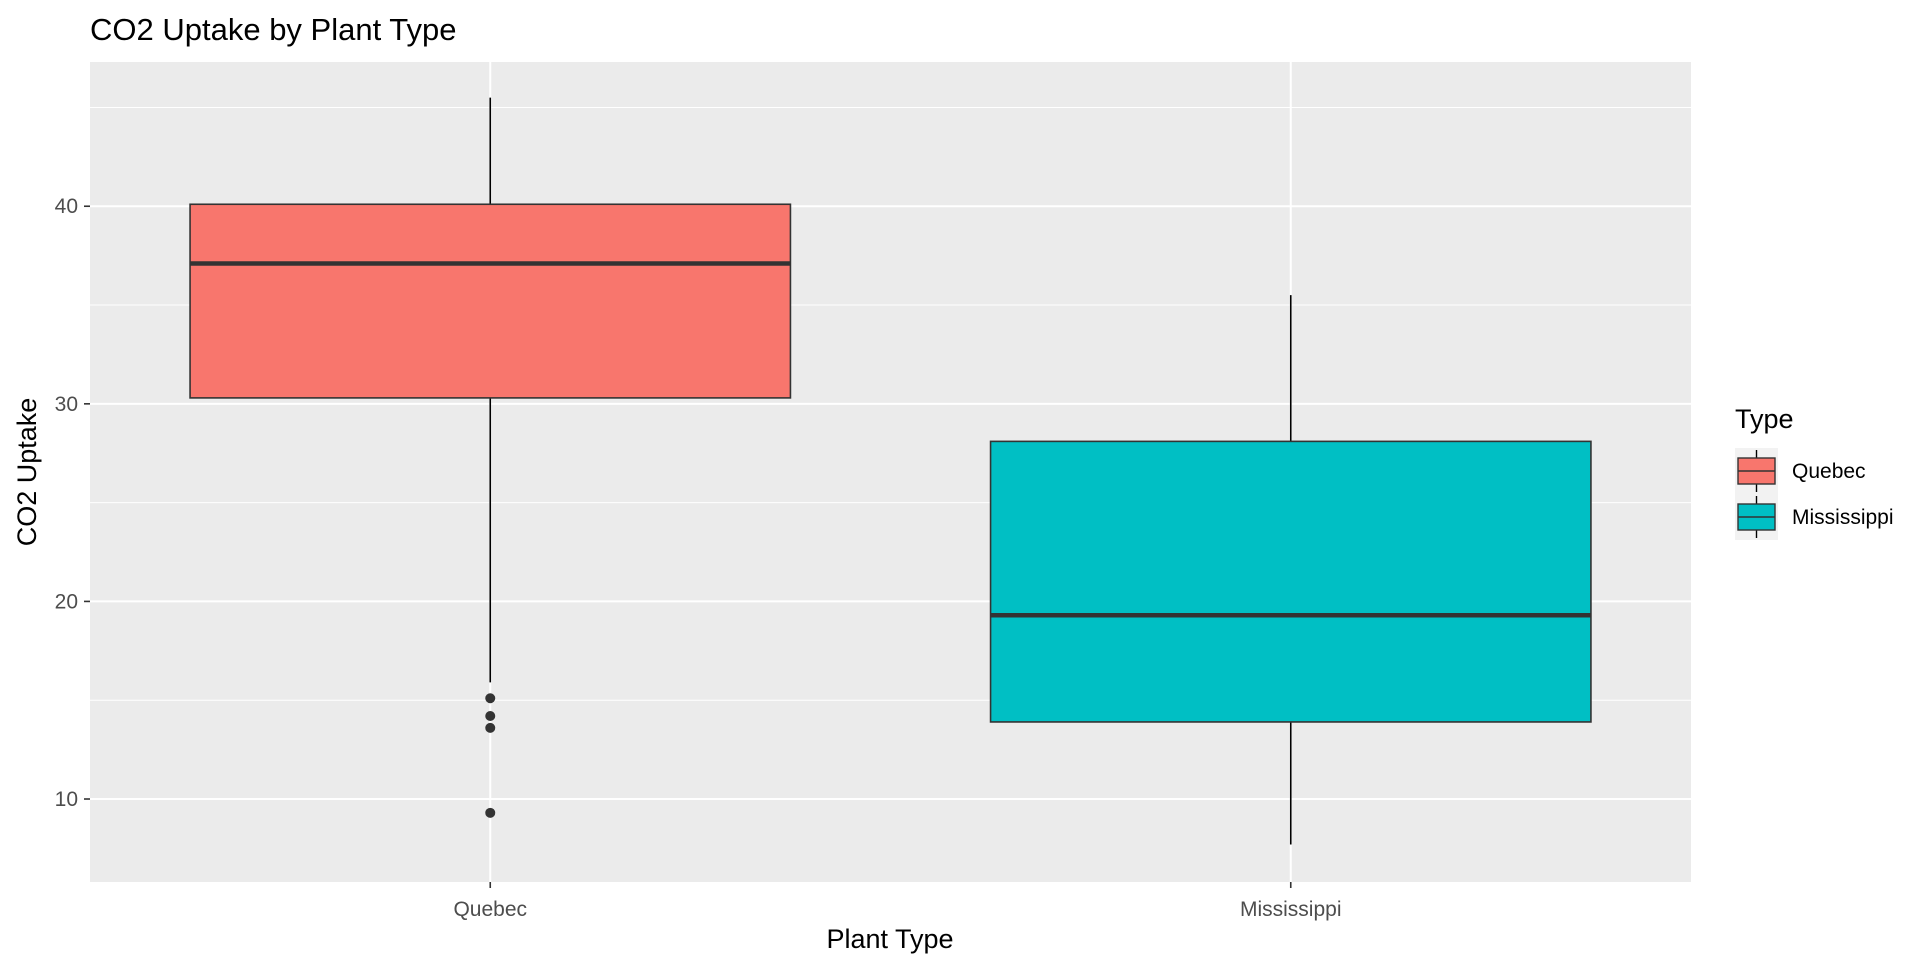 The image size is (1920, 960). I want to click on legend: Type Quebec Mississippi, so click(1814, 472).